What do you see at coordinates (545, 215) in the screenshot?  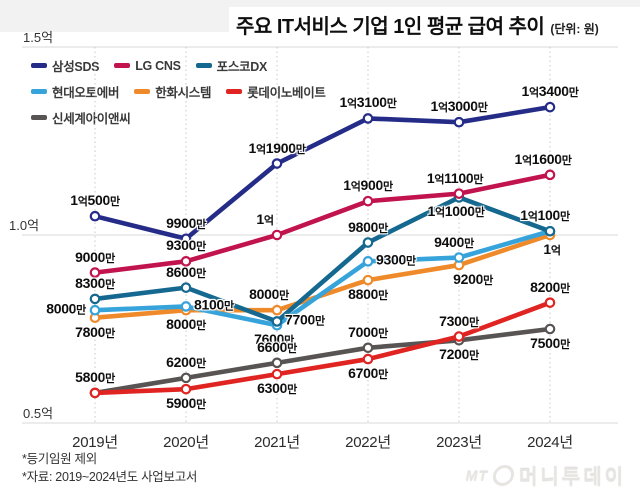 I see `point-label: 1억100만` at bounding box center [545, 215].